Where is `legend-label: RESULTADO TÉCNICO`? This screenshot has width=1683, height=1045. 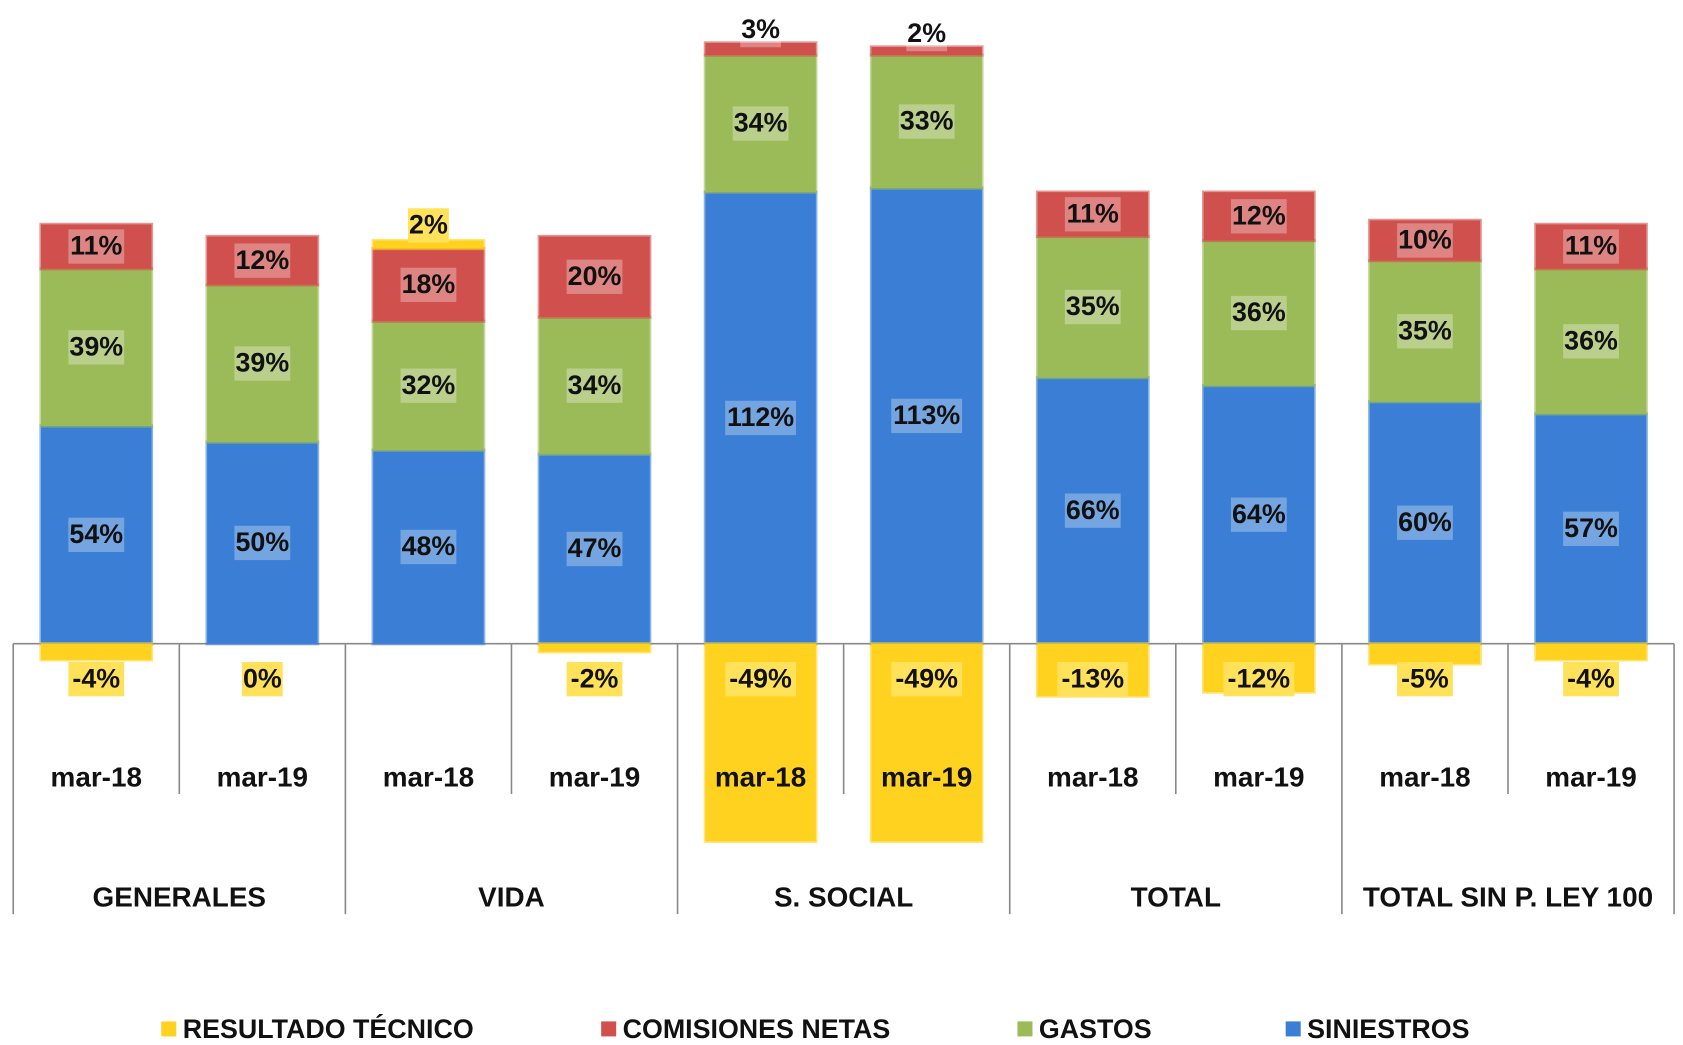
legend-label: RESULTADO TÉCNICO is located at coordinates (328, 1028).